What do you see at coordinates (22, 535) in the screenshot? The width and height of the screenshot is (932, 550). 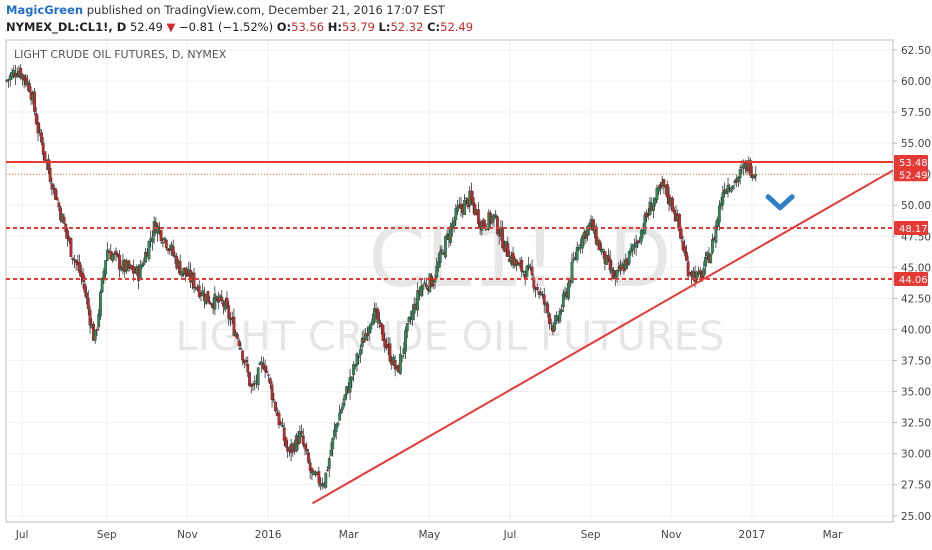 I see `time-tick-label: Jul` at bounding box center [22, 535].